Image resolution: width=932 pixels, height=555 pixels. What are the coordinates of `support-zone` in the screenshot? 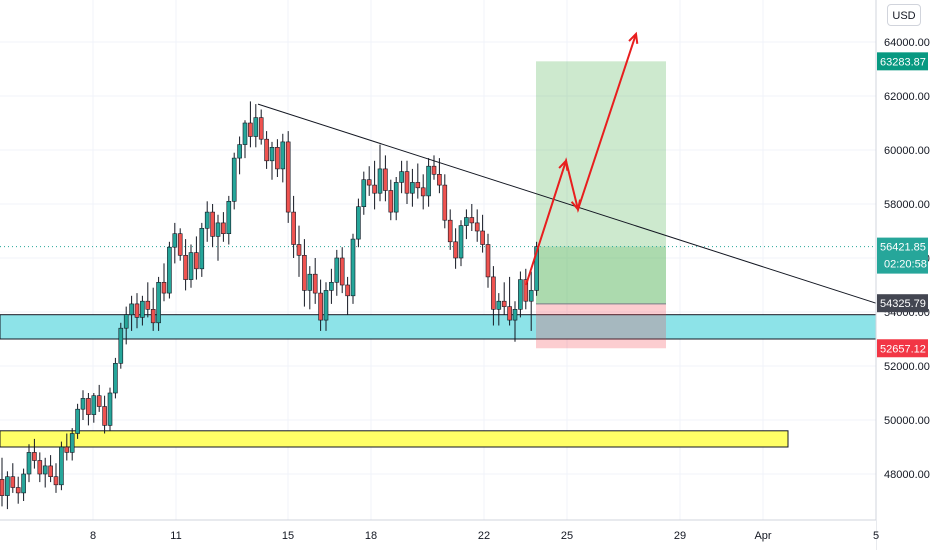 It's located at (438, 327).